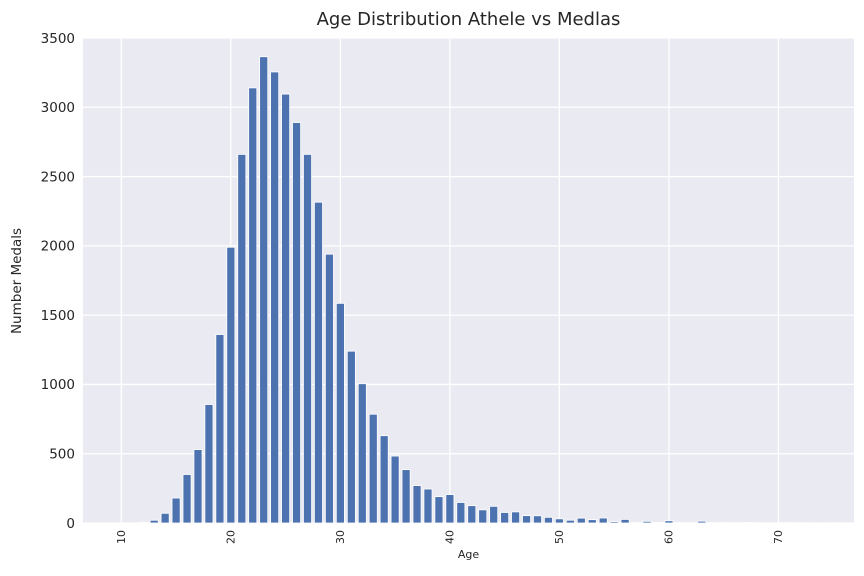 This screenshot has height=576, width=864. Describe the element at coordinates (62, 455) in the screenshot. I see `y-tick-label: 500` at that location.